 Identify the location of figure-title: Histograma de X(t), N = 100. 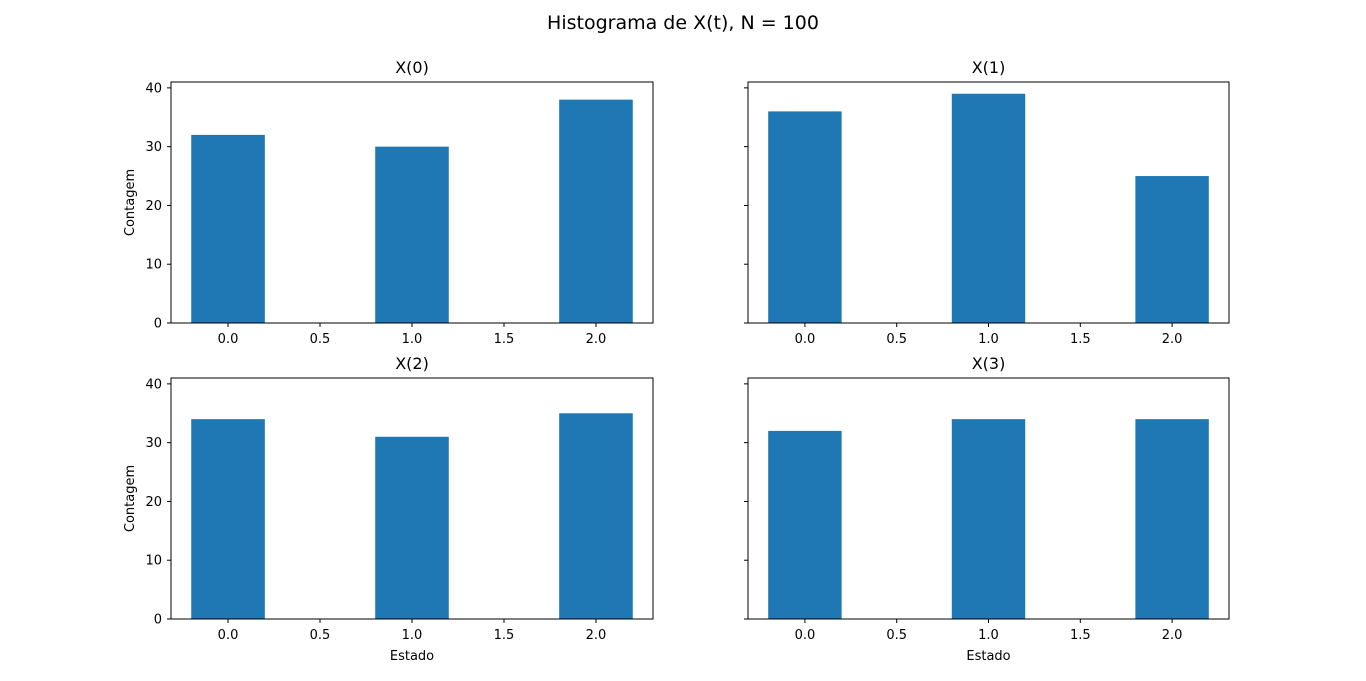
(683, 23).